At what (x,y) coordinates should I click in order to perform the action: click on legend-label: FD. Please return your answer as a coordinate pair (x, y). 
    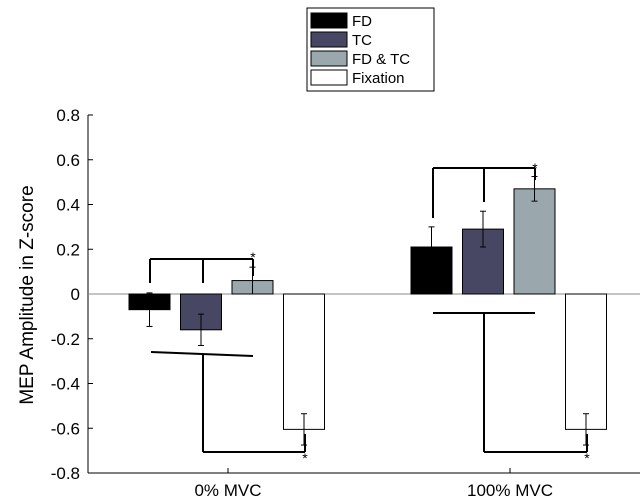
    Looking at the image, I should click on (362, 21).